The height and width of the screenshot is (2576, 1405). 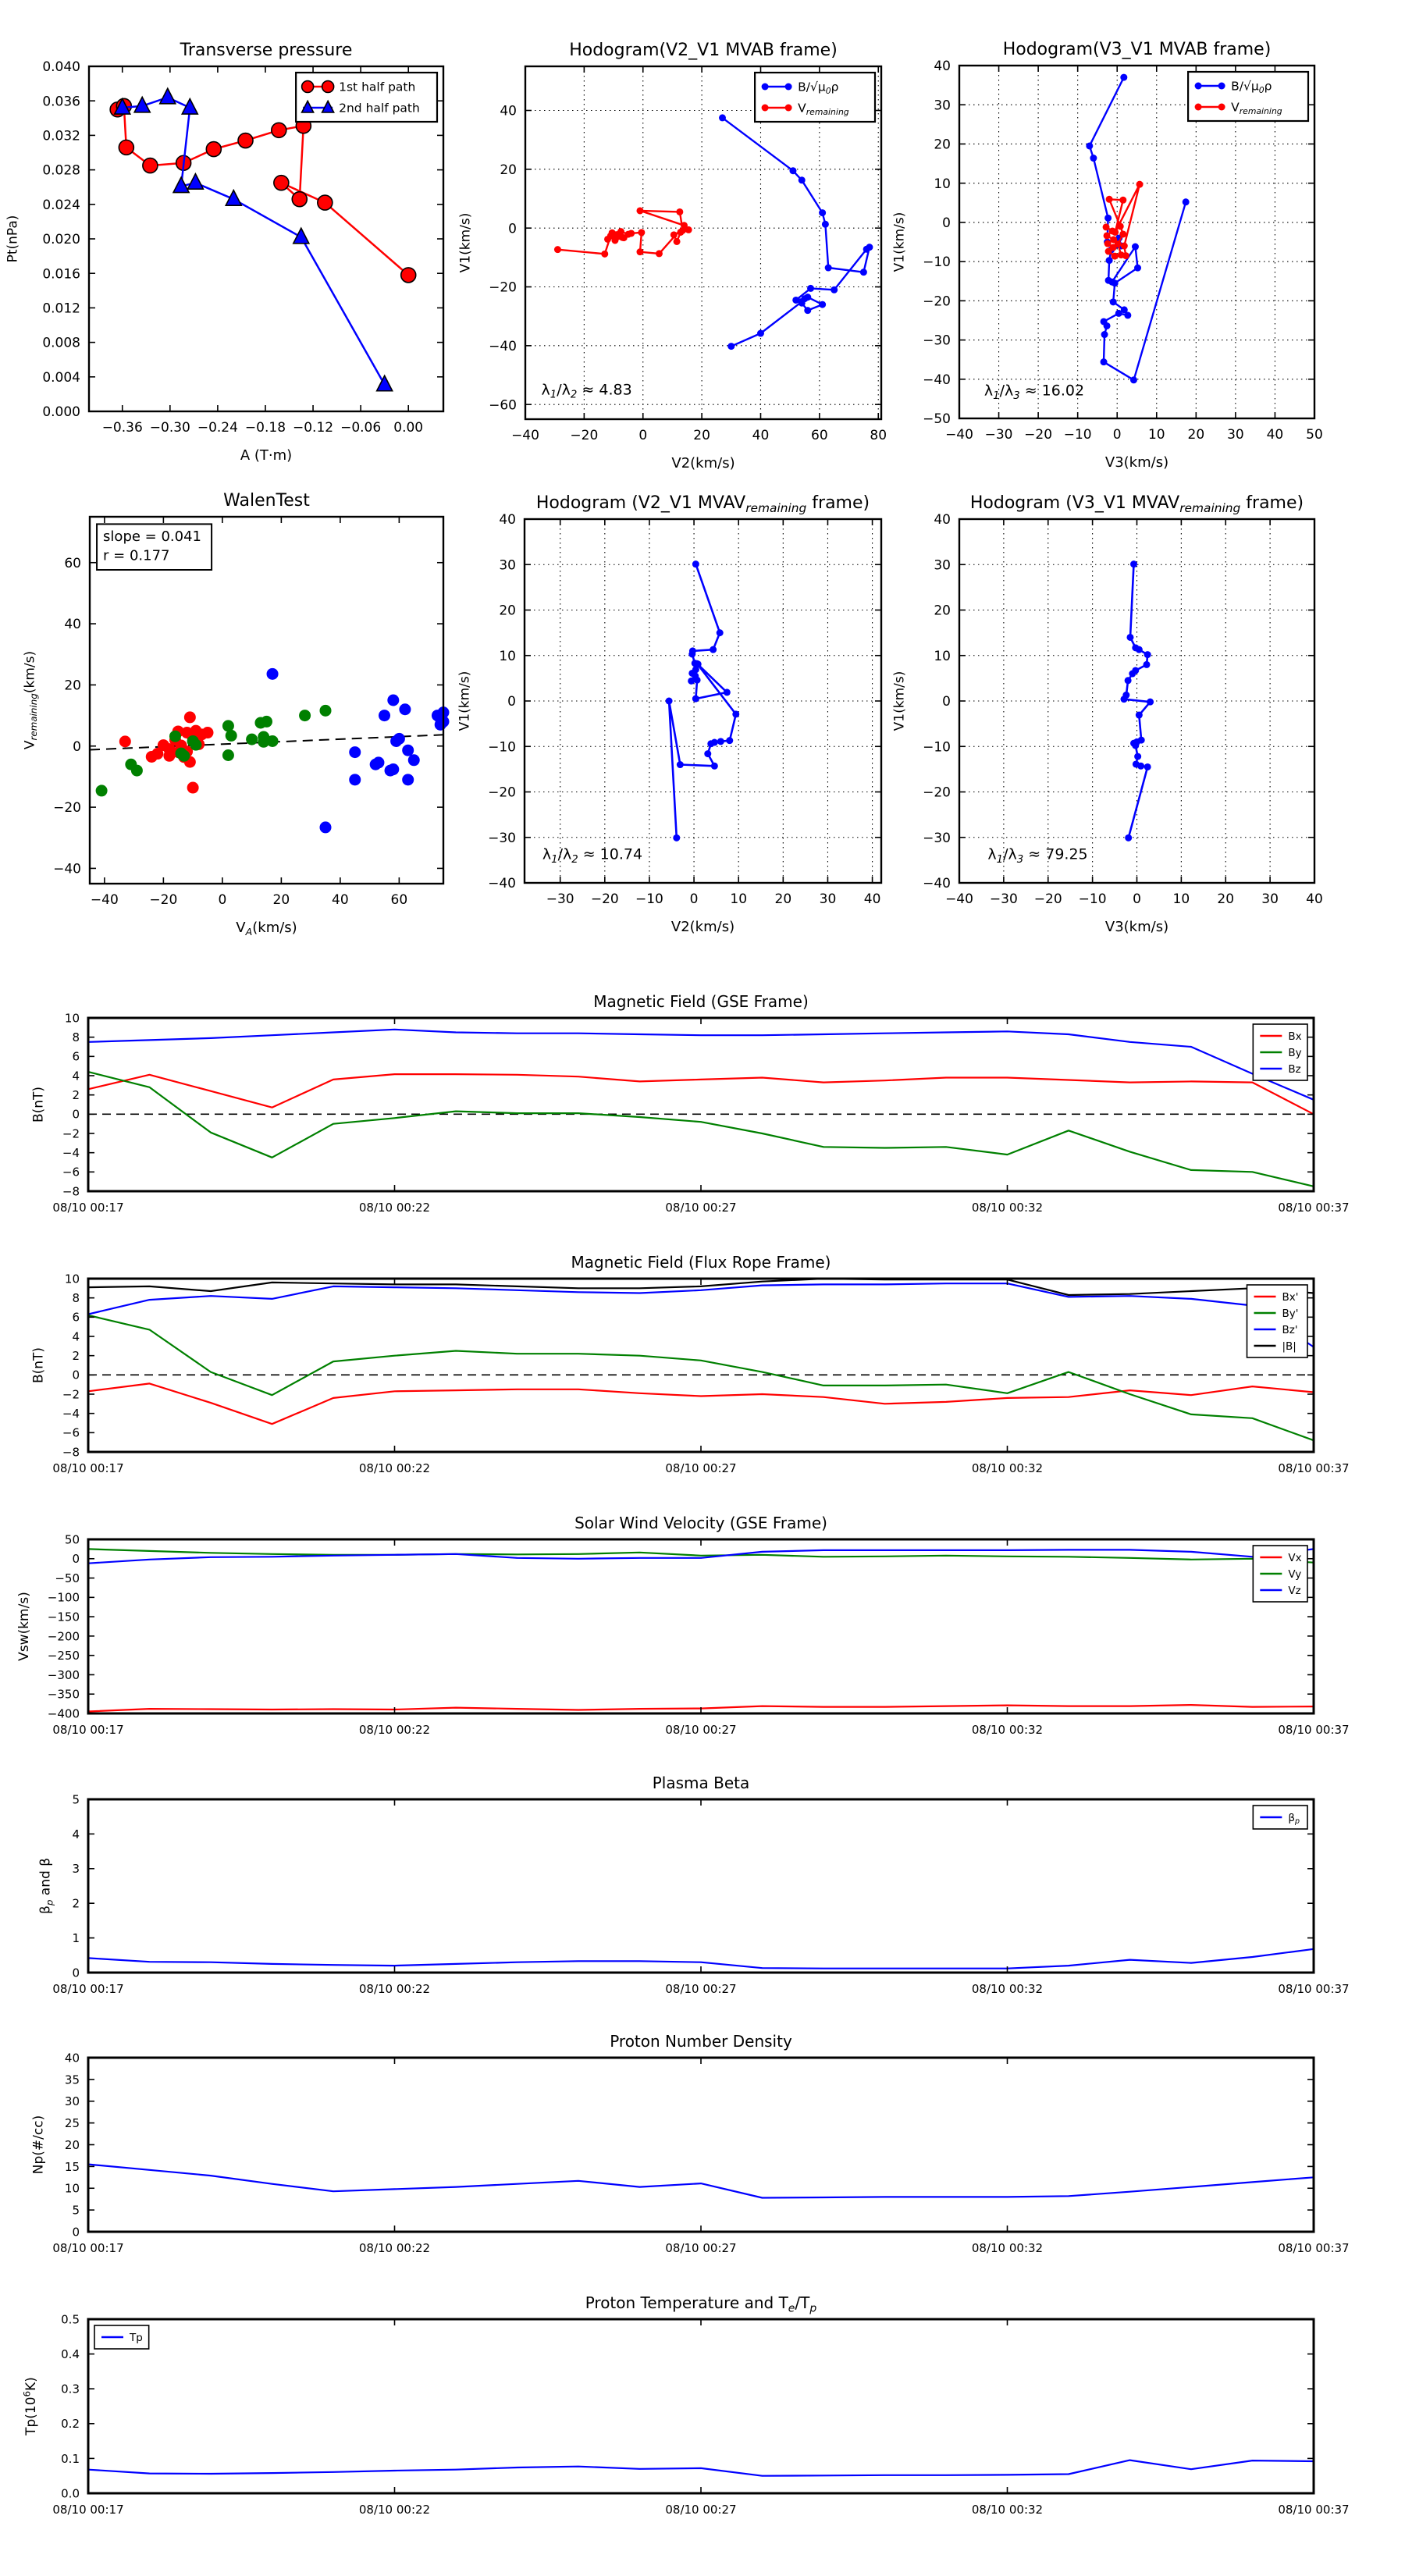 I want to click on svg-text: 3, so click(x=76, y=1869).